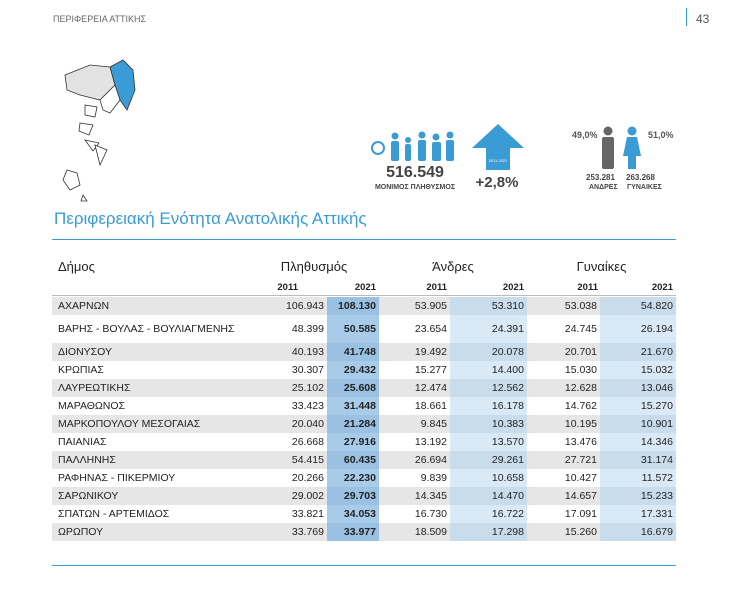 The width and height of the screenshot is (739, 606). What do you see at coordinates (638, 329) in the screenshot?
I see `cell: 26.194` at bounding box center [638, 329].